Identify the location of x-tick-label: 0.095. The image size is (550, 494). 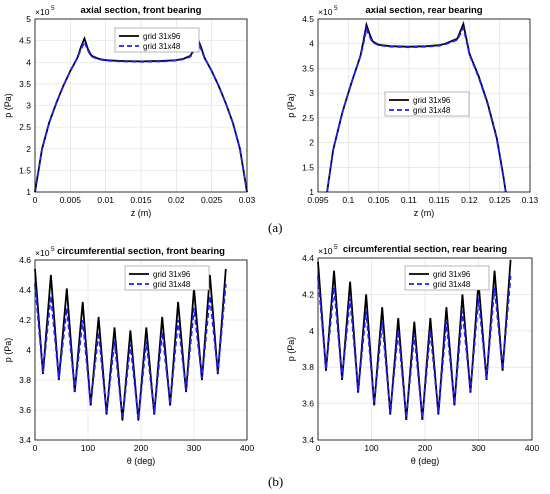
(318, 200).